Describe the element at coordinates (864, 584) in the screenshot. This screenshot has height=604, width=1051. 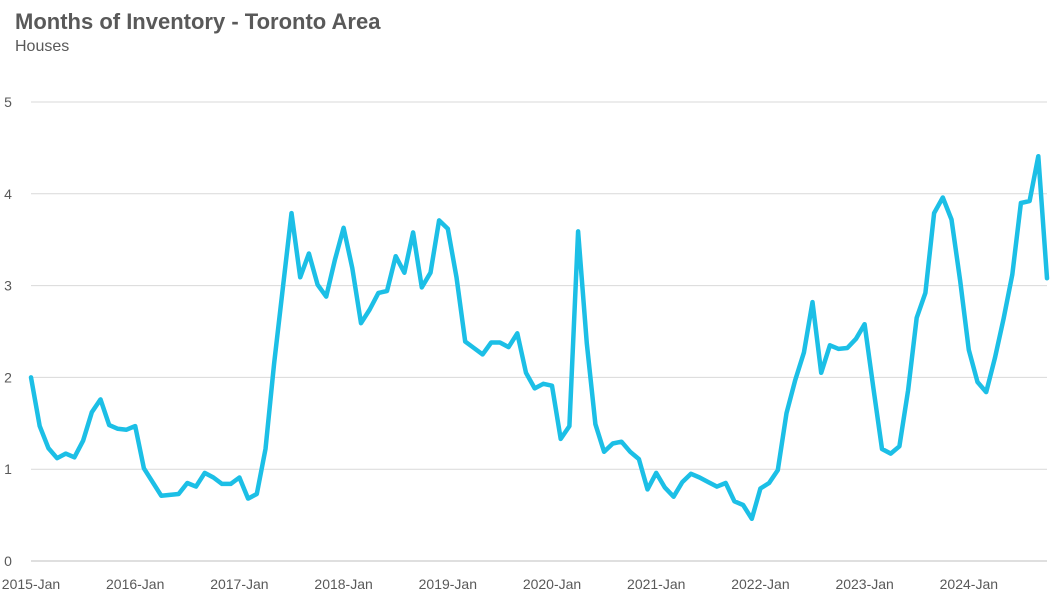
I see `x-tick-label: 2023-Jan` at that location.